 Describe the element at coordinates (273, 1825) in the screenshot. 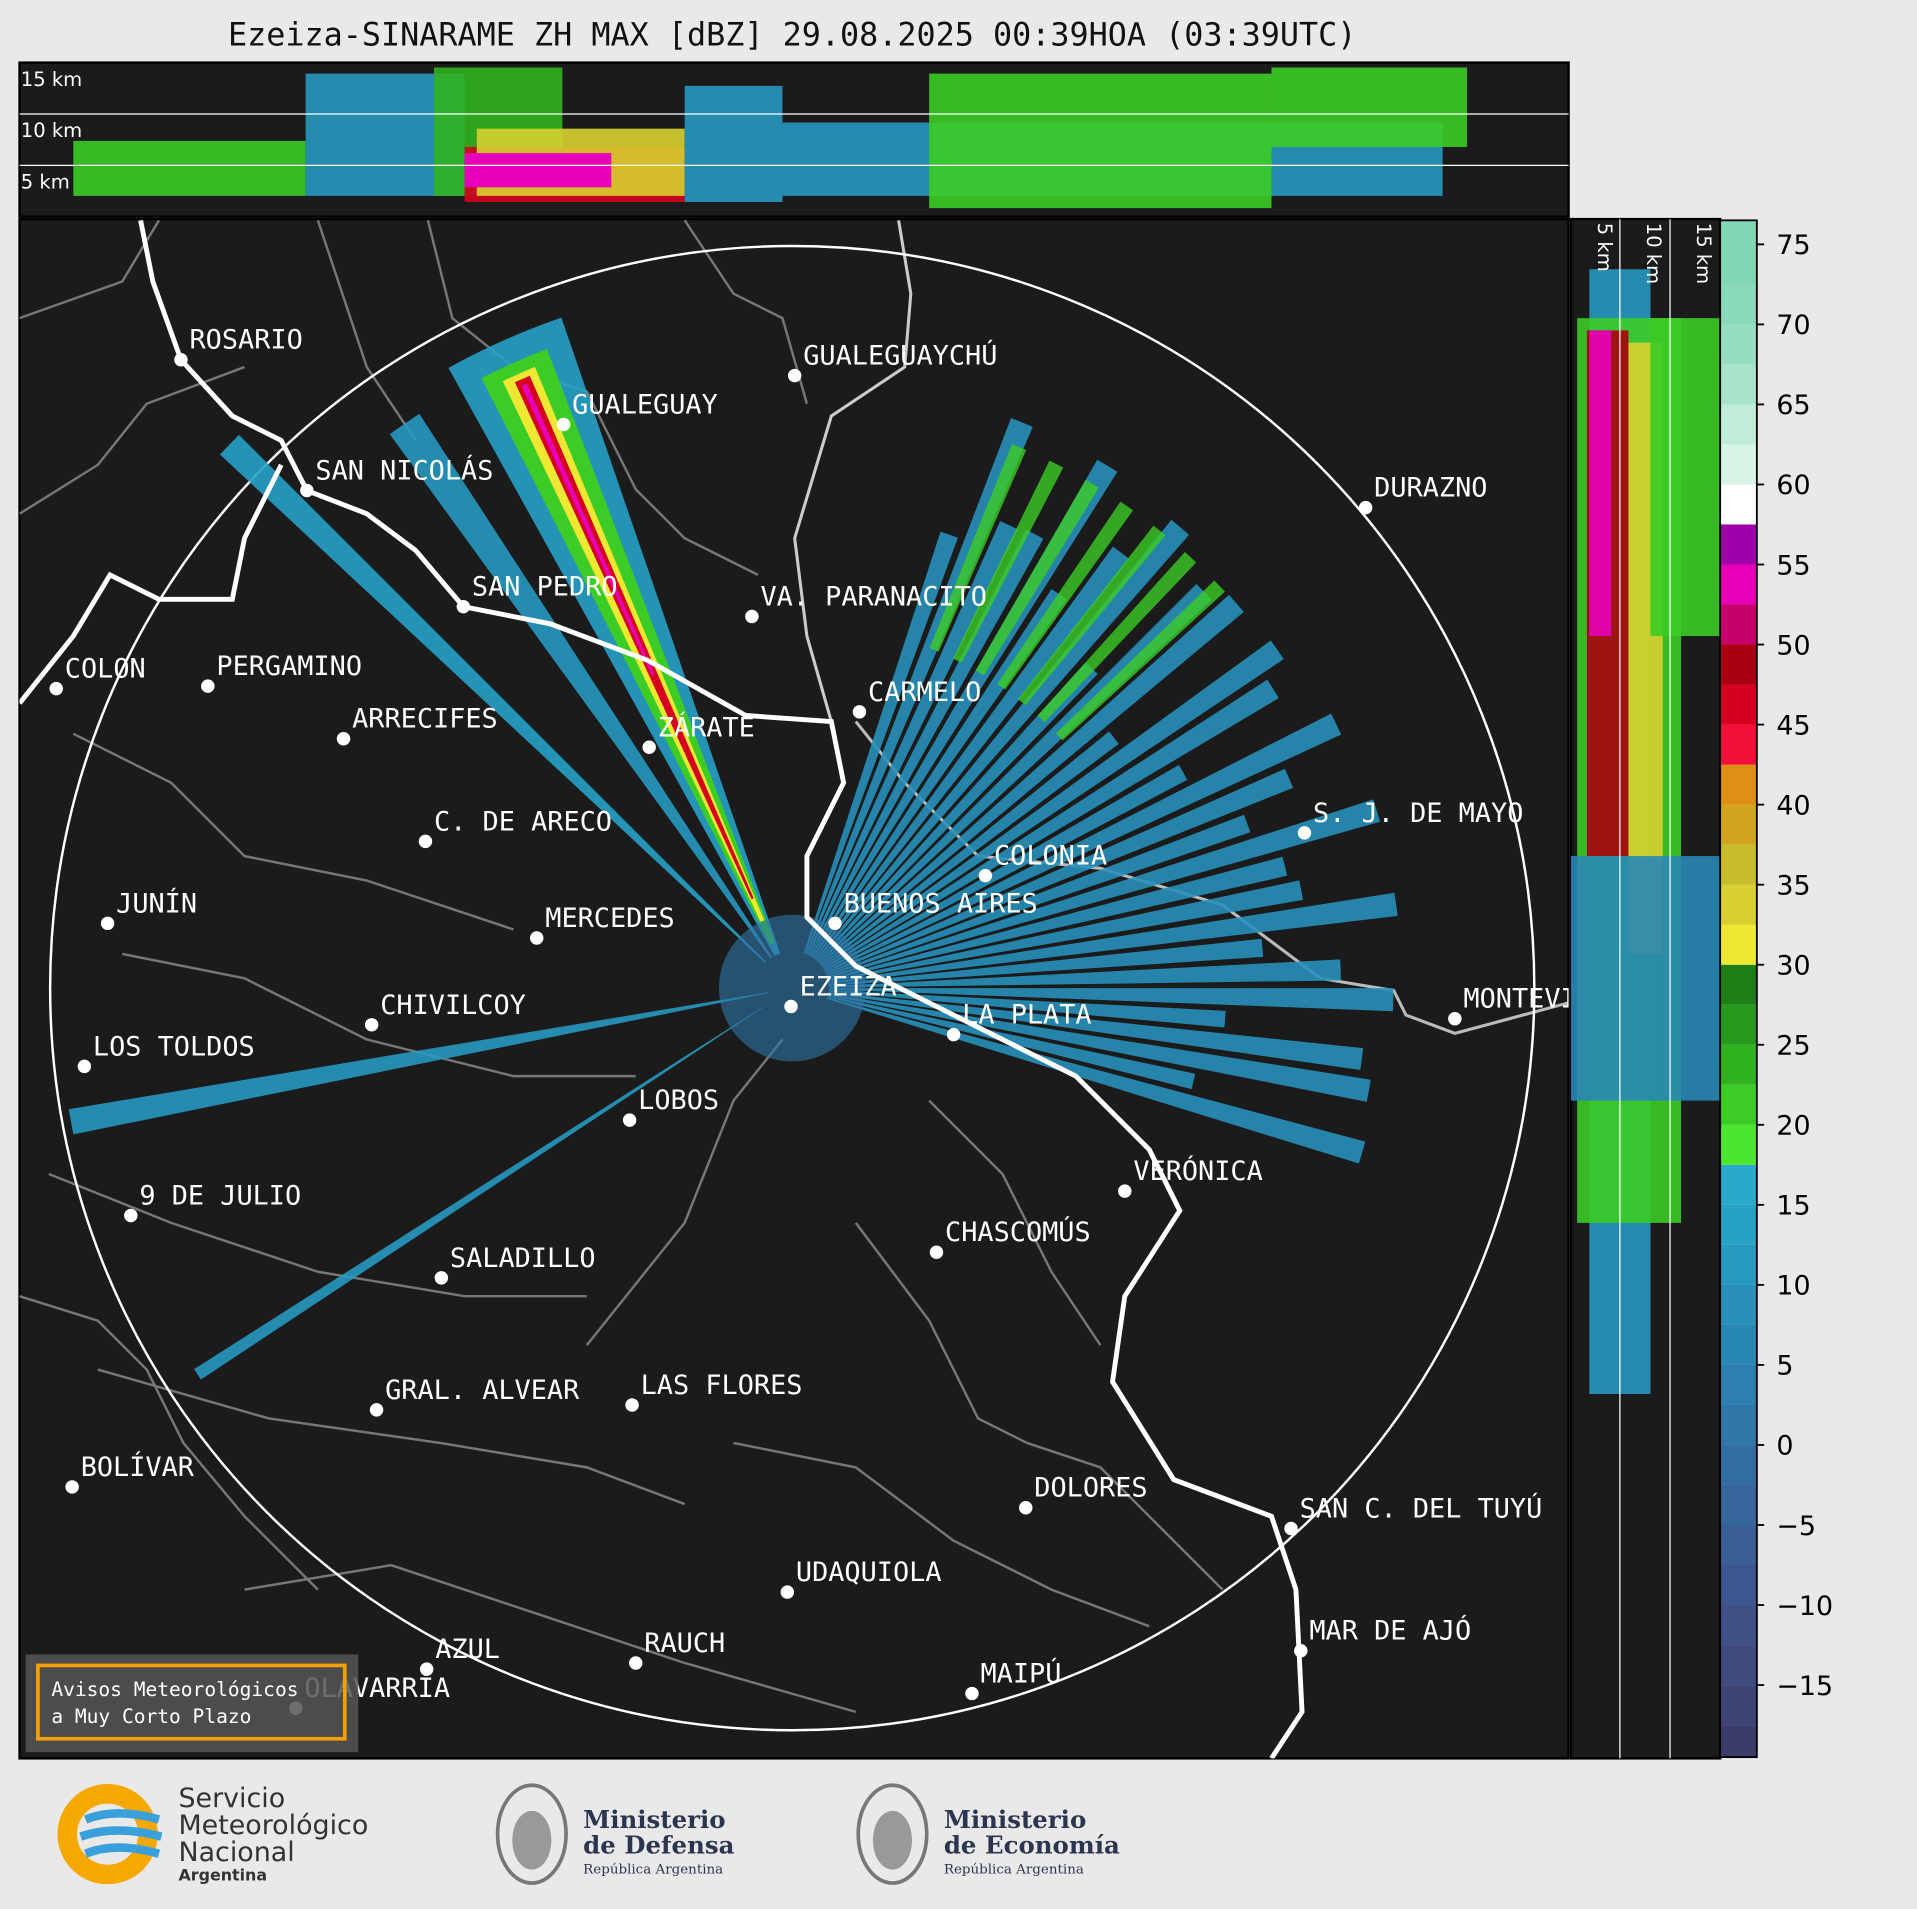

I see `smn-text: Meteorológico` at that location.